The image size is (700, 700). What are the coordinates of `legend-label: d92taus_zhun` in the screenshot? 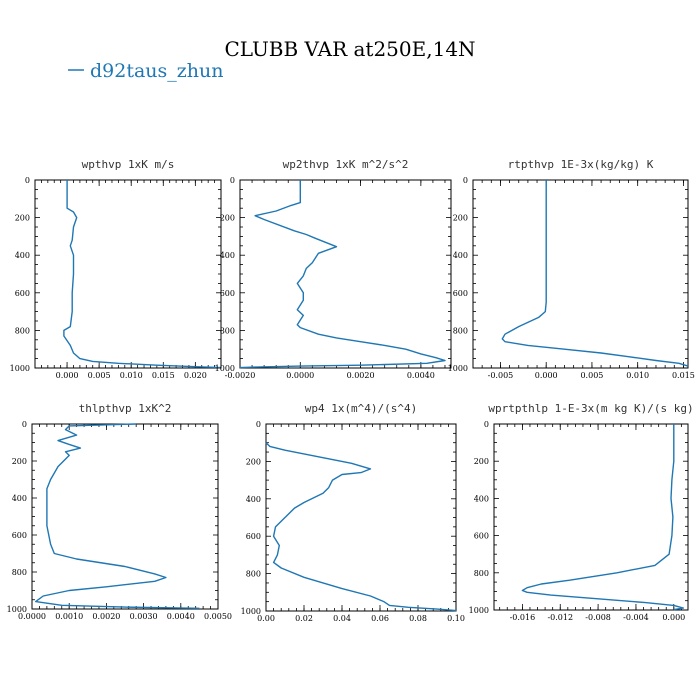 It's located at (157, 71).